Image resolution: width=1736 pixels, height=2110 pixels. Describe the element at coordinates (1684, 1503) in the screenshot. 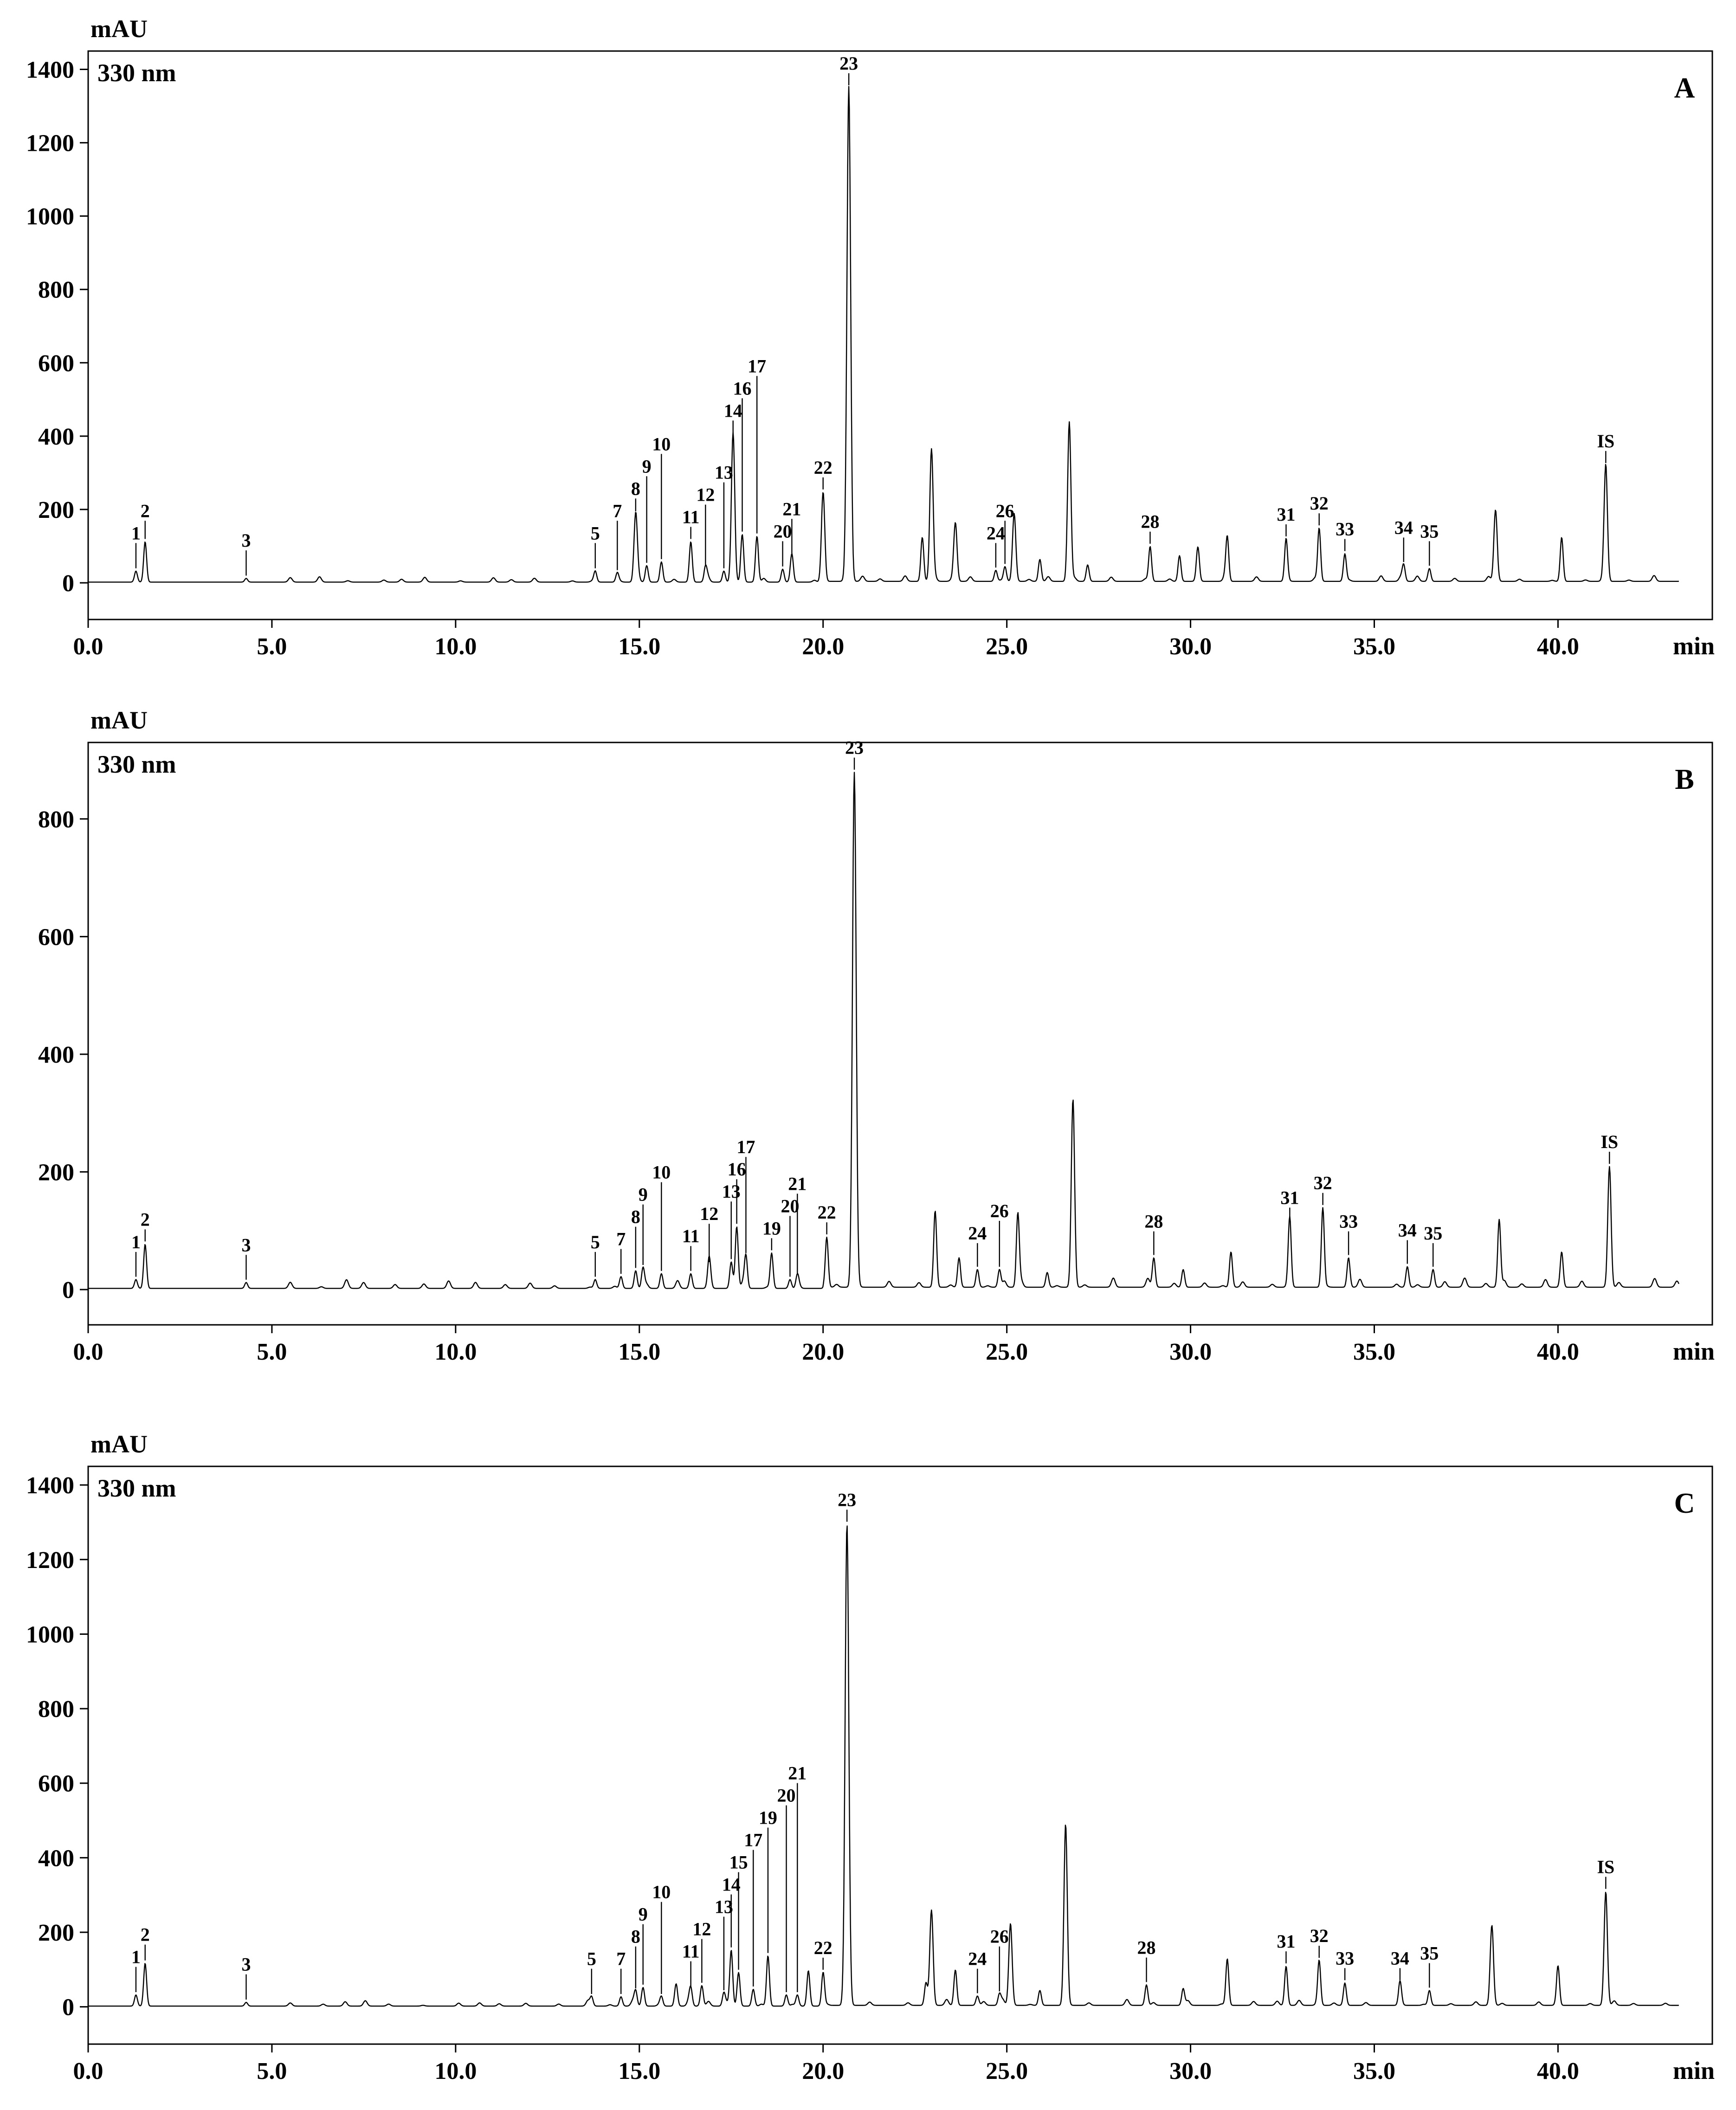

I see `panel-letter: C` at that location.